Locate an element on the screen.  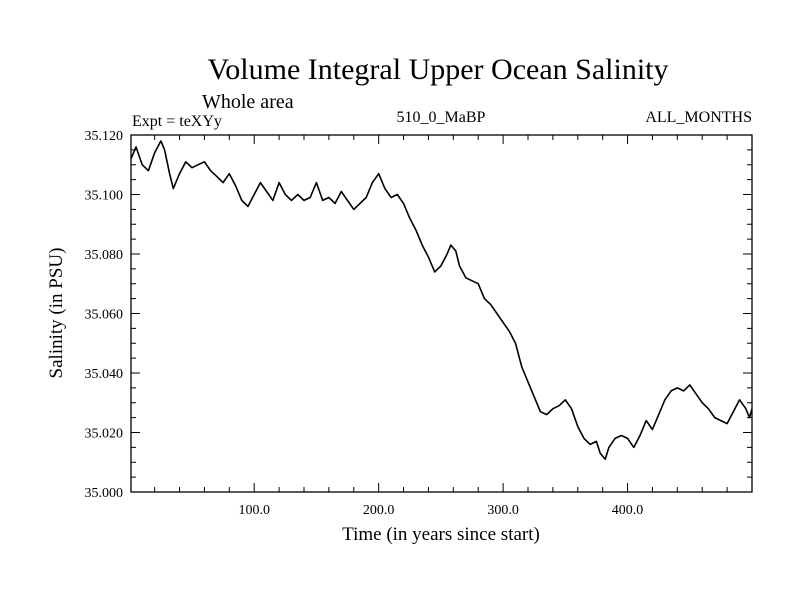
y-tick-label: 35.060 is located at coordinates (104, 315).